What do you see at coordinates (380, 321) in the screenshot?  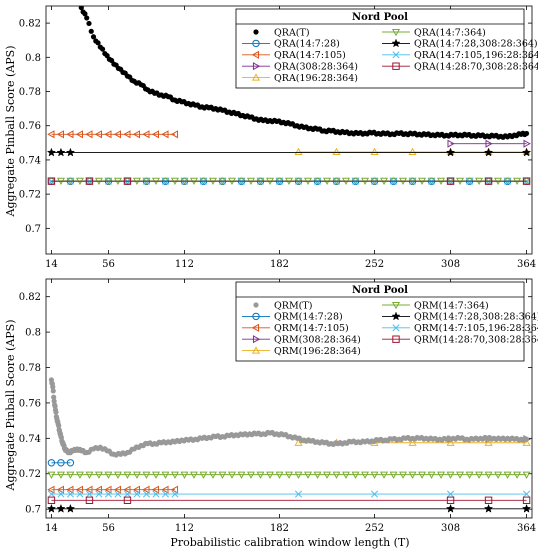 I see `bottom-legend-box` at bounding box center [380, 321].